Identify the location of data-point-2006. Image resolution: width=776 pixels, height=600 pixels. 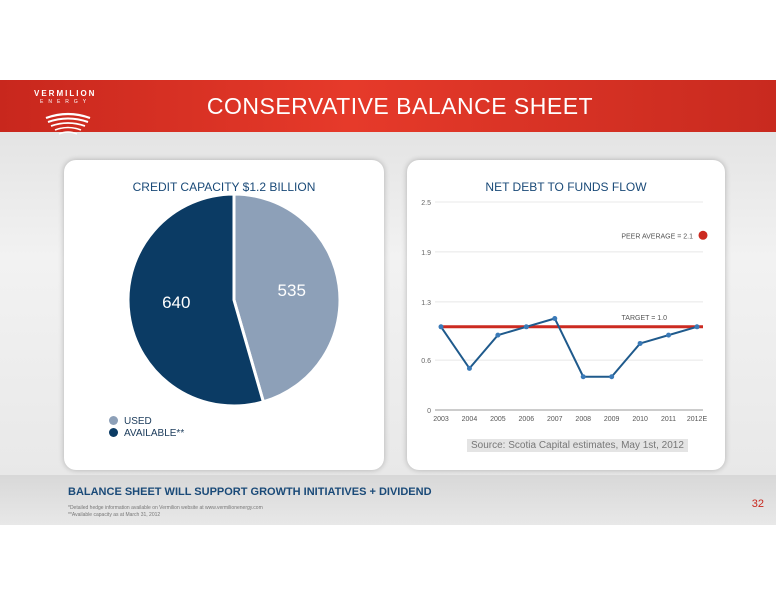
(526, 327).